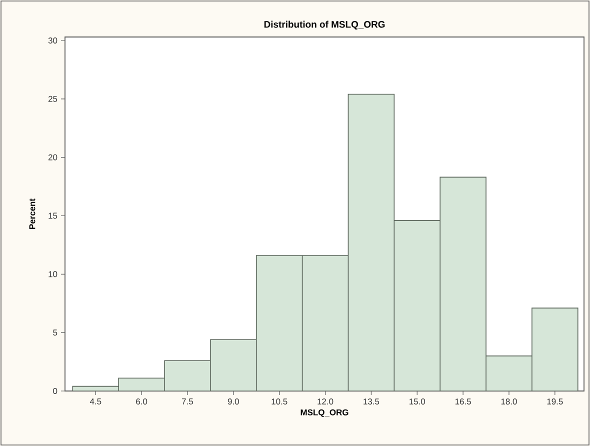  Describe the element at coordinates (55, 391) in the screenshot. I see `y-tick-label: 0` at that location.